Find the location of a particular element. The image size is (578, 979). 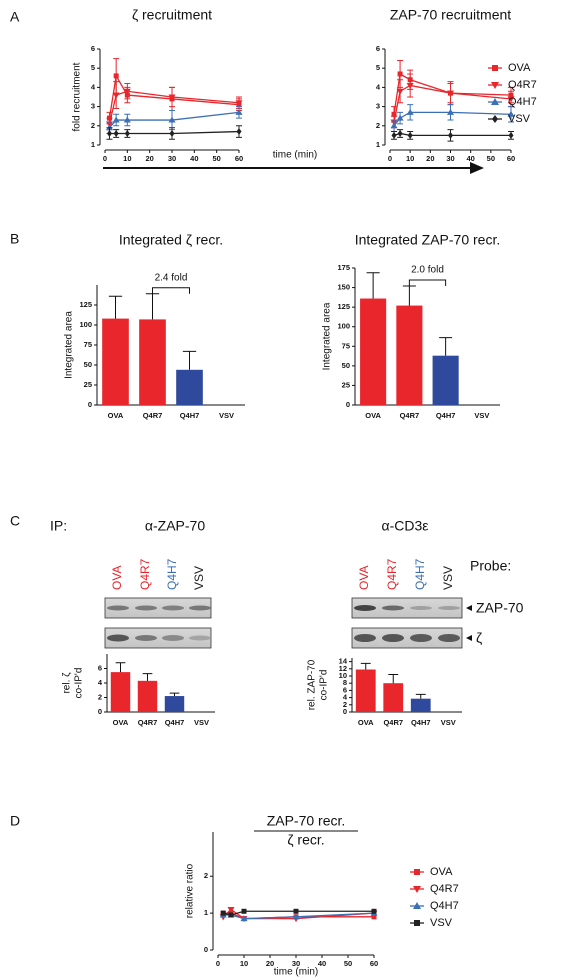

blot is located at coordinates (288, 623).